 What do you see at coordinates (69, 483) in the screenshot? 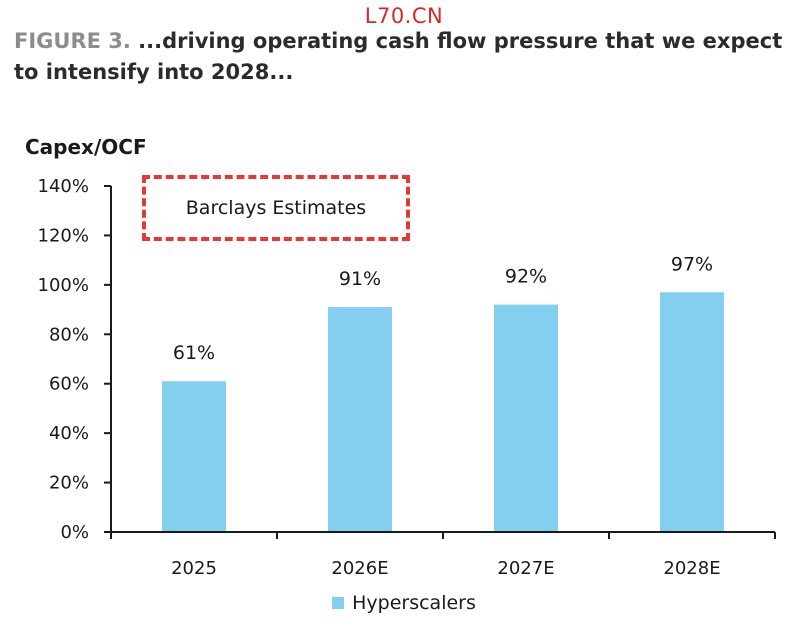
I see `y-tick-label: 20%` at bounding box center [69, 483].